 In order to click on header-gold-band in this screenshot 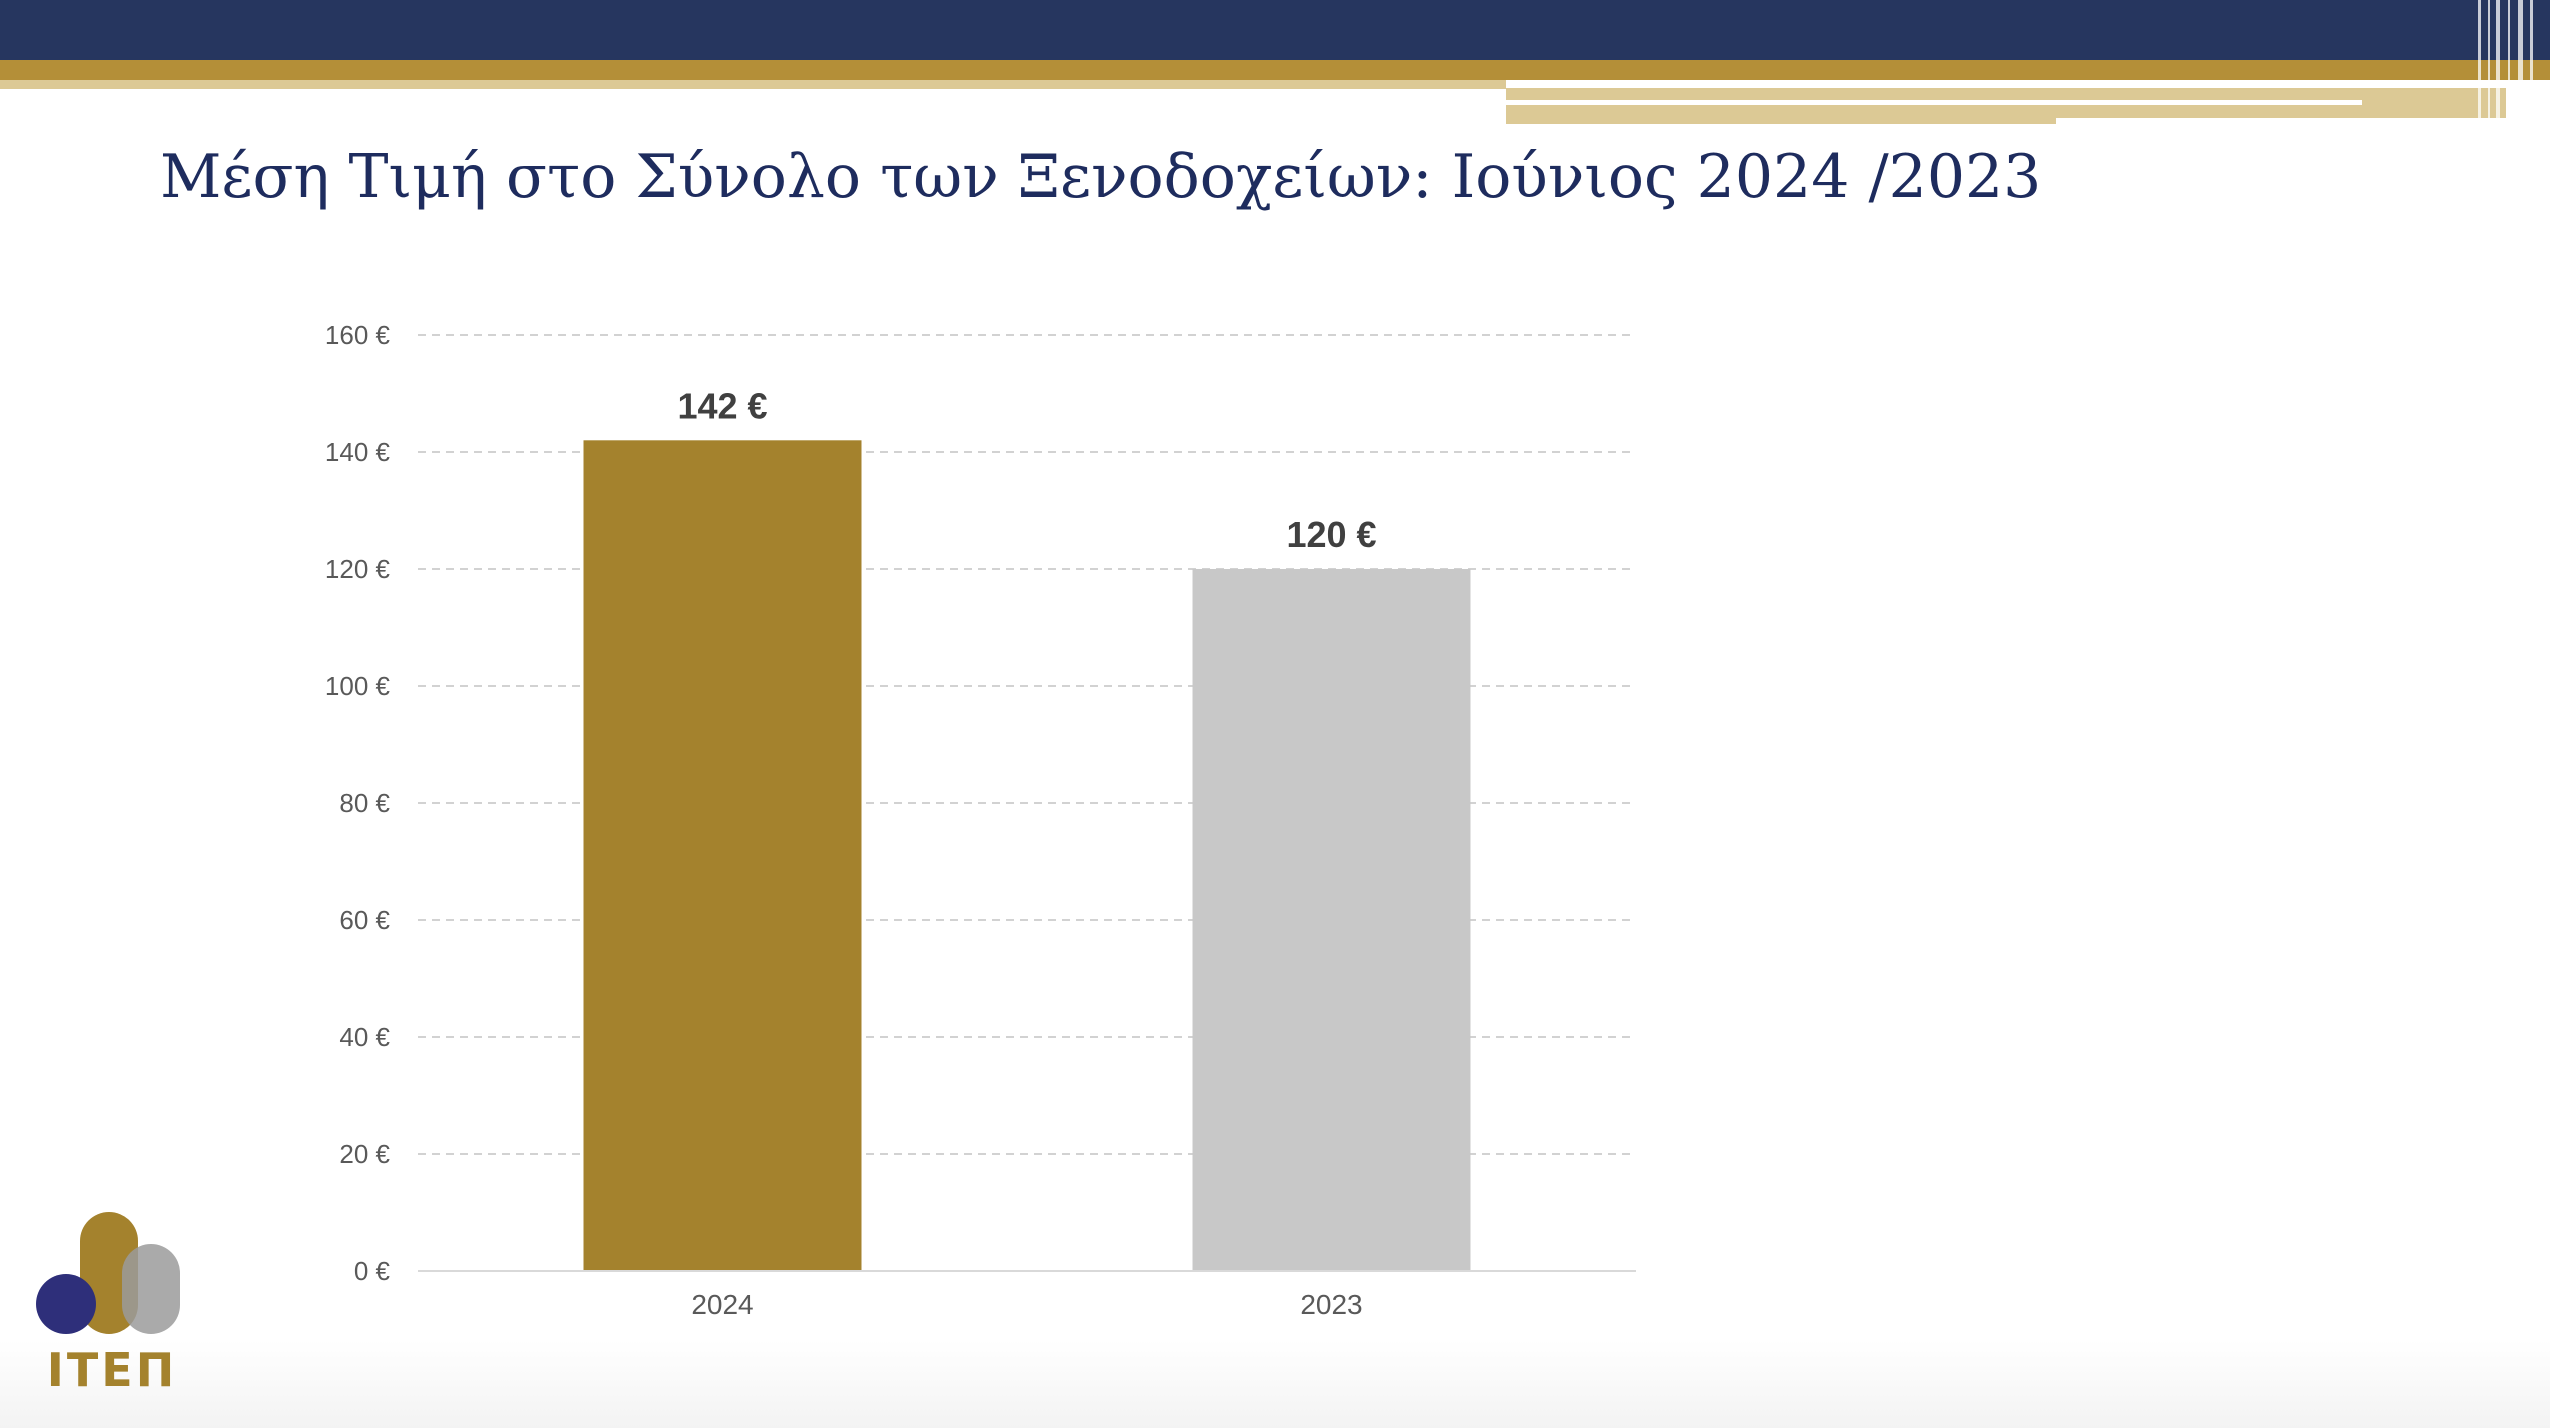, I will do `click(1275, 70)`.